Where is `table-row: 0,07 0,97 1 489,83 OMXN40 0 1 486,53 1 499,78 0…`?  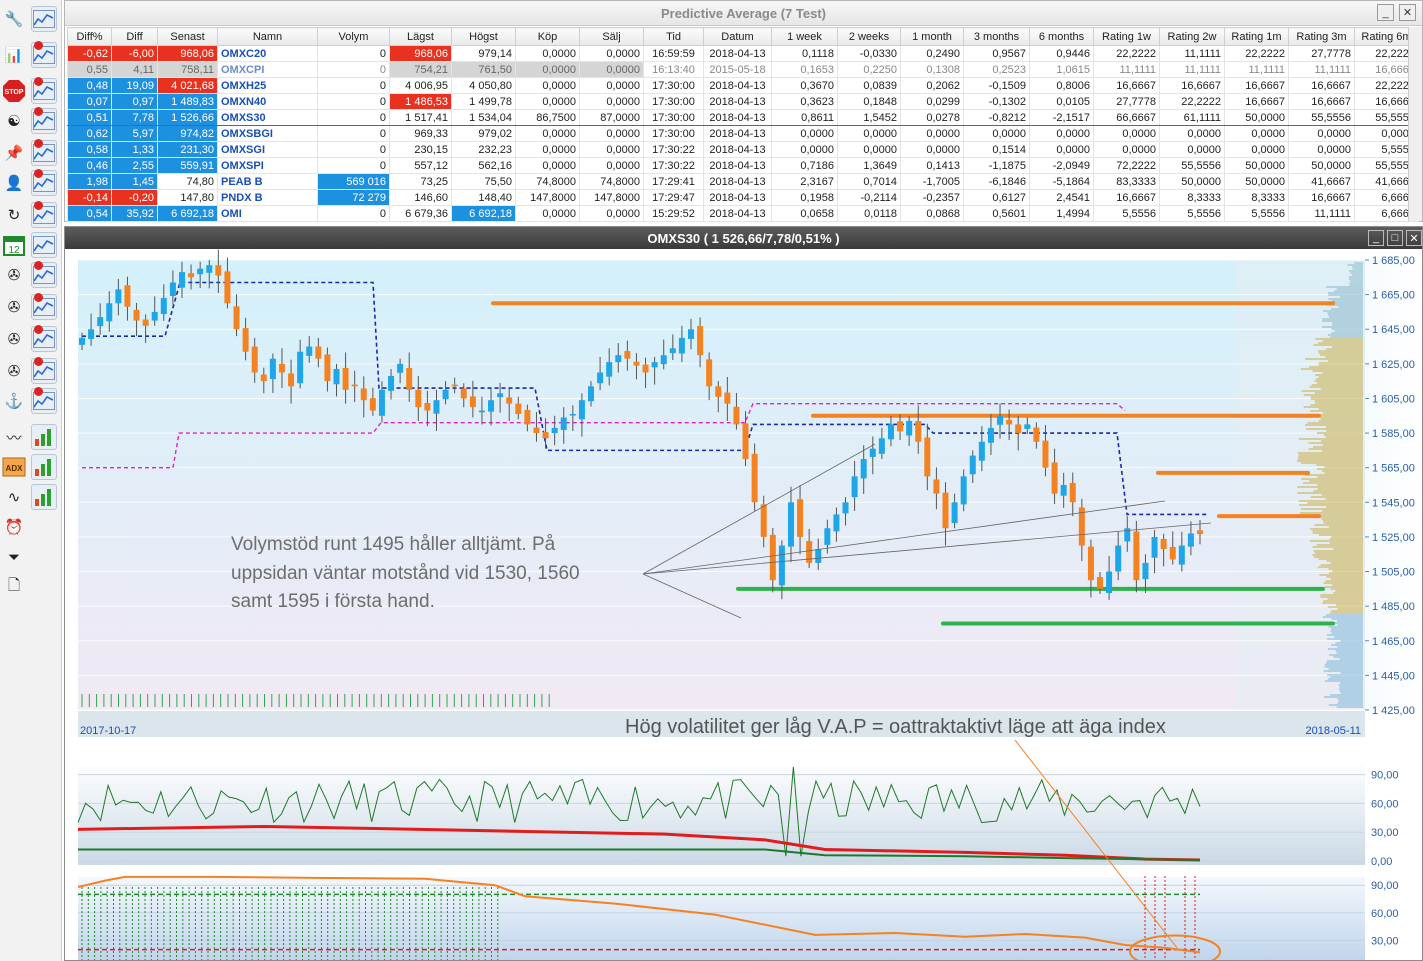 table-row: 0,07 0,97 1 489,83 OMXN40 0 1 486,53 1 499,78 0… is located at coordinates (743, 101).